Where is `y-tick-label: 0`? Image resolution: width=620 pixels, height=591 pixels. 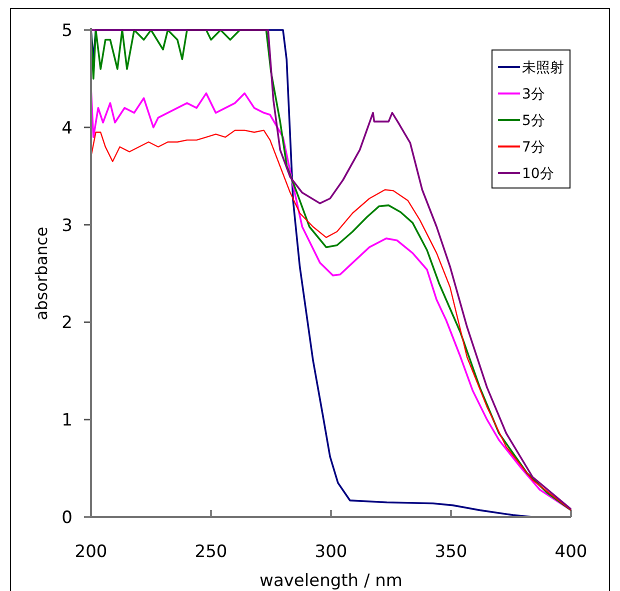
y-tick-label: 0 is located at coordinates (67, 518).